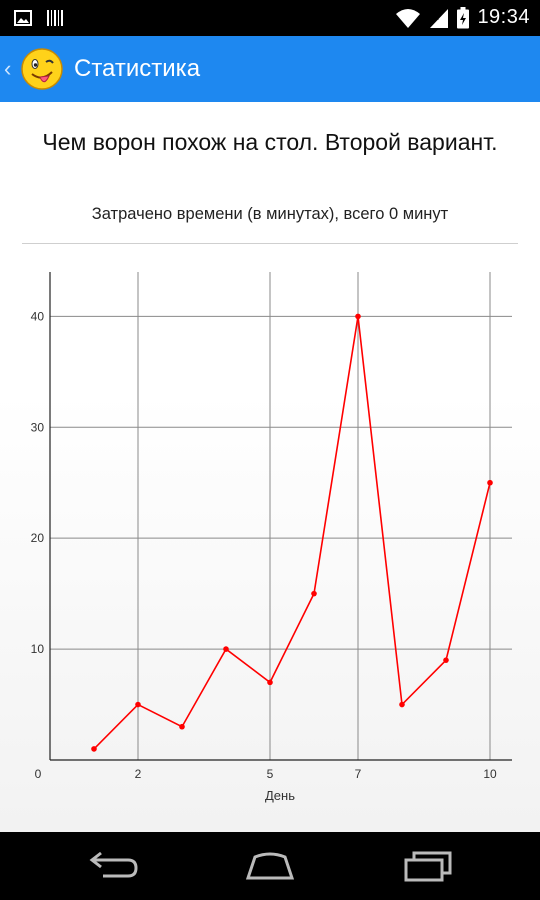 This screenshot has width=540, height=900. I want to click on navigation-bar, so click(270, 866).